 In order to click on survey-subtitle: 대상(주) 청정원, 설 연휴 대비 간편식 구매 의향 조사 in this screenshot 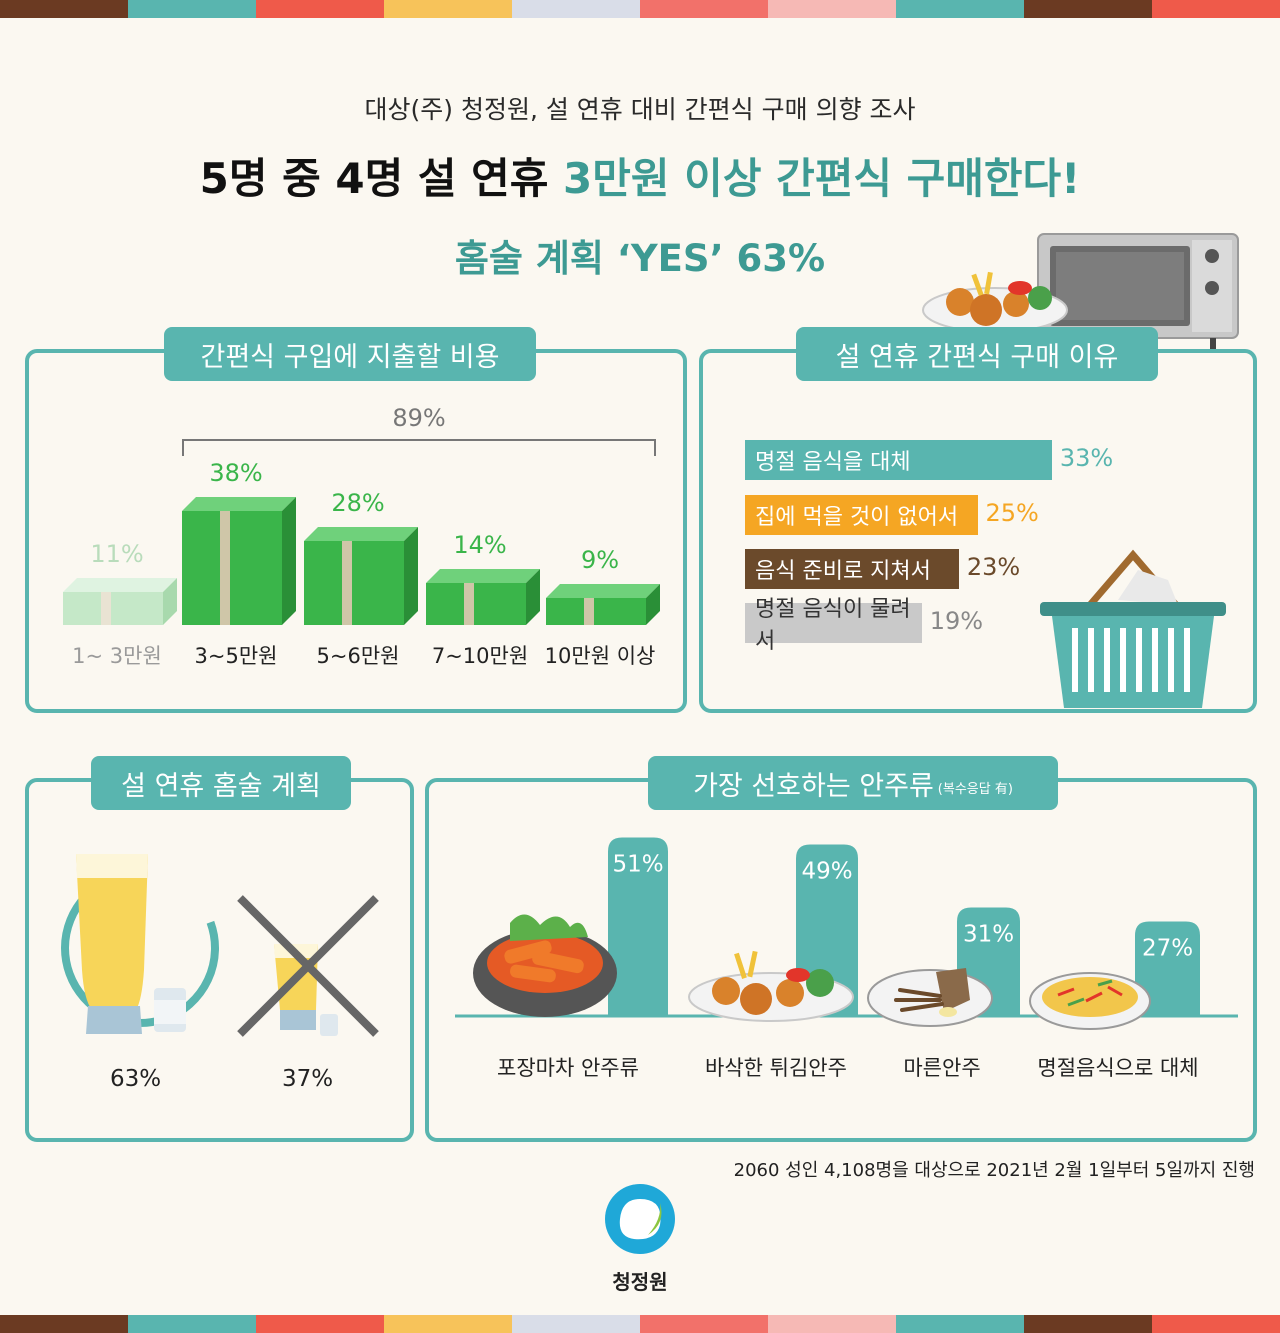, I will do `click(640, 109)`.